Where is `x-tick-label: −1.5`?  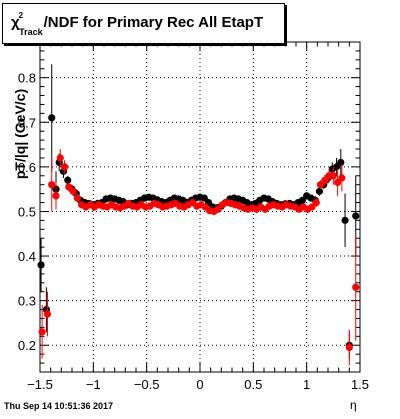
x-tick-label: −1.5 is located at coordinates (40, 384).